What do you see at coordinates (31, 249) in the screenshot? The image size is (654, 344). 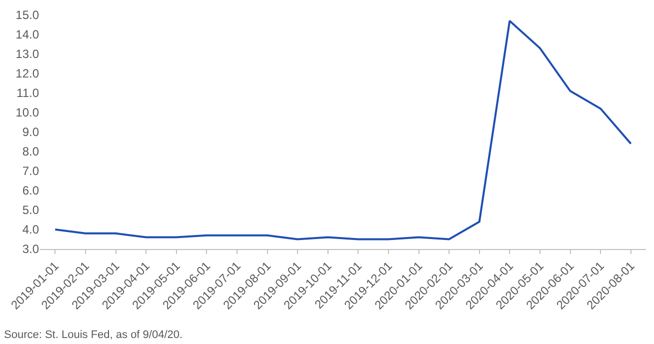 I see `y-tick-label: 3.0` at bounding box center [31, 249].